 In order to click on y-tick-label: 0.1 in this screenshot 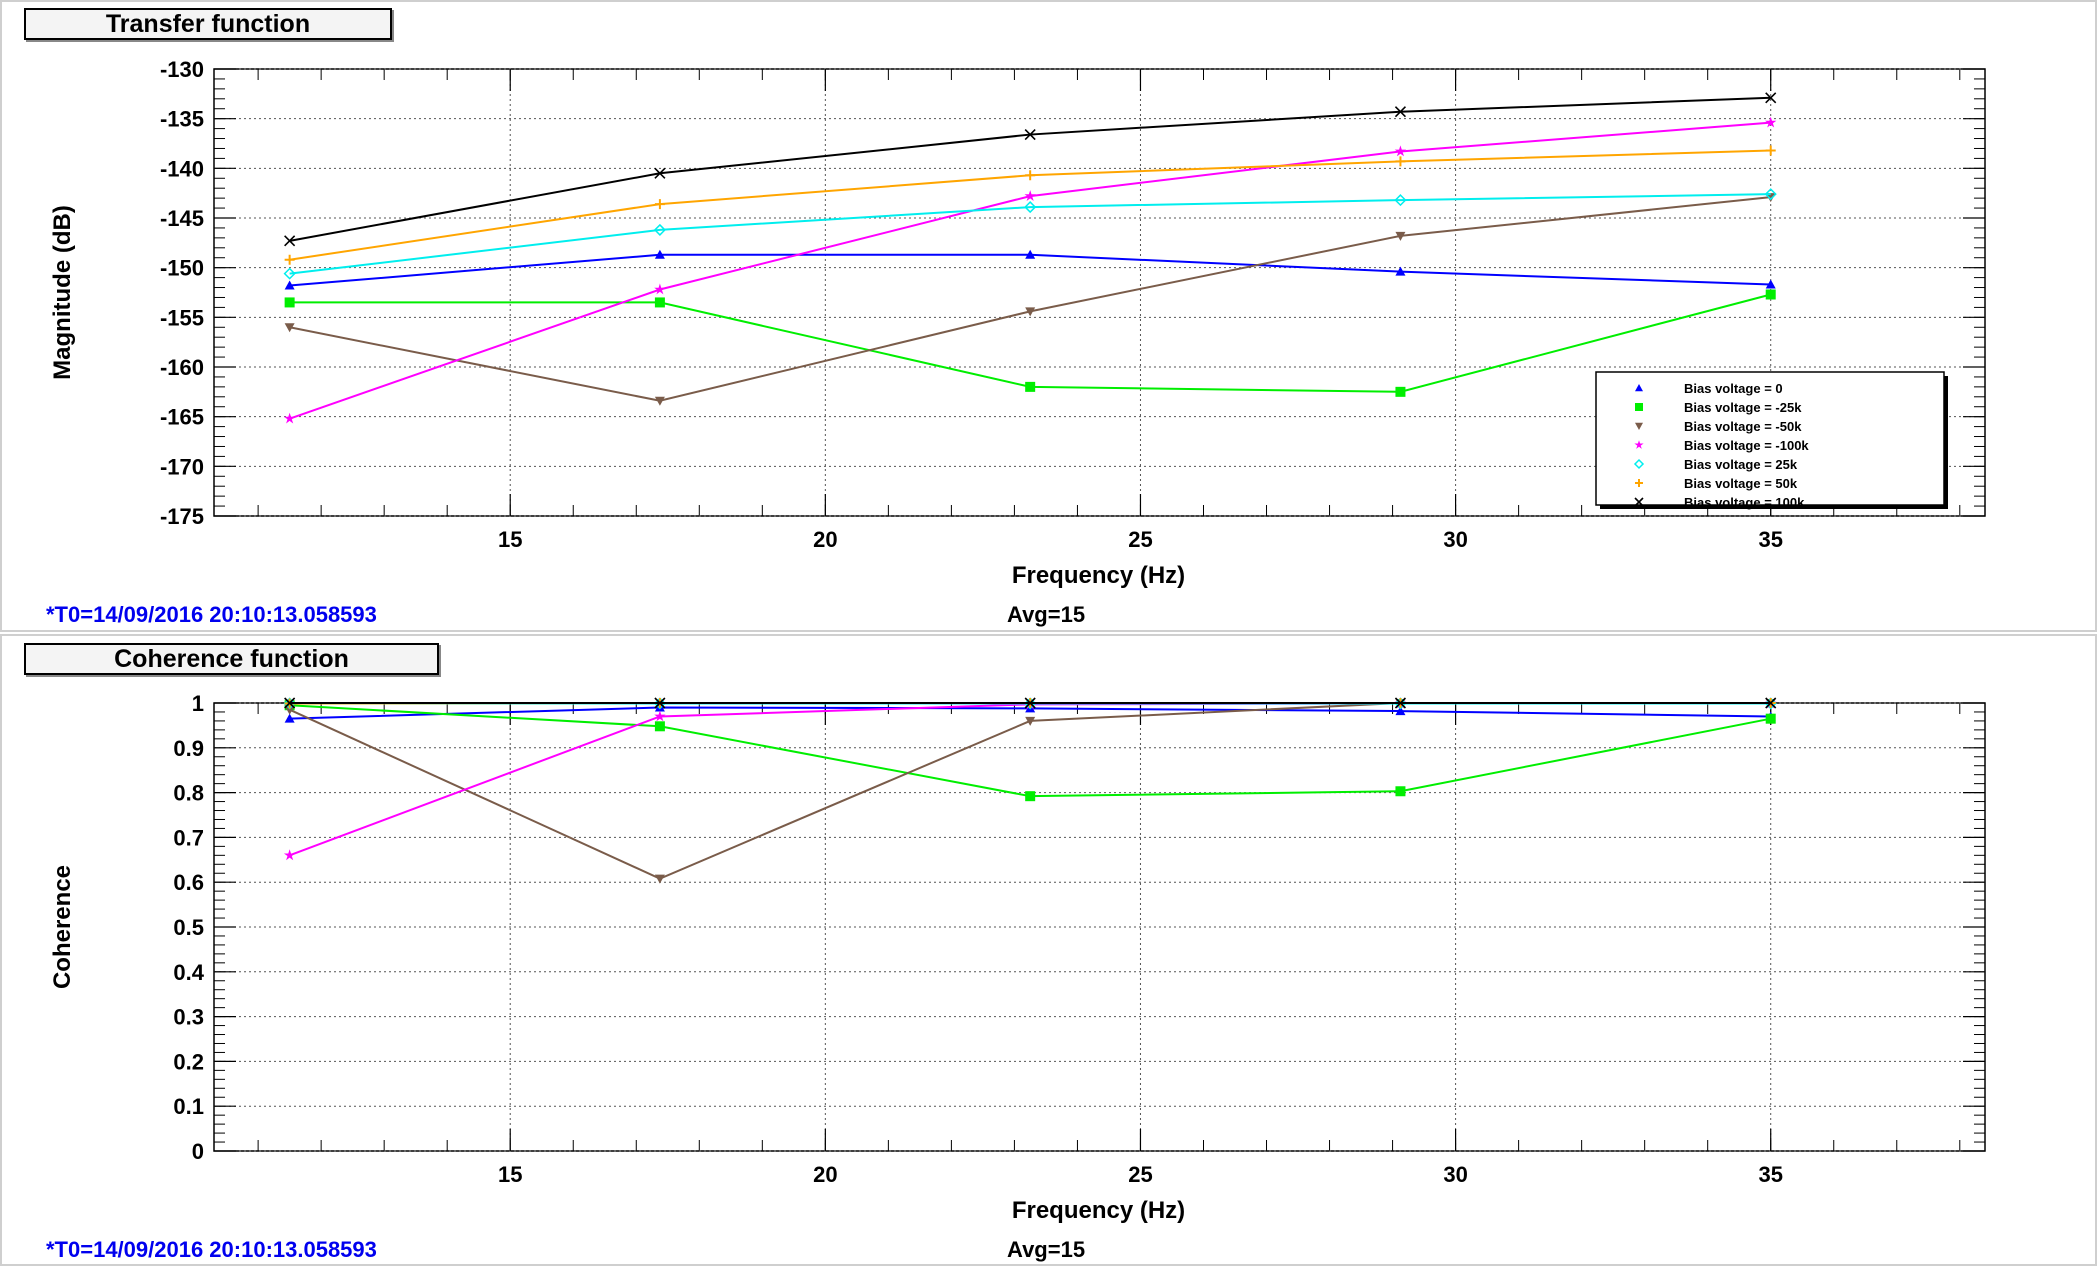, I will do `click(188, 1106)`.